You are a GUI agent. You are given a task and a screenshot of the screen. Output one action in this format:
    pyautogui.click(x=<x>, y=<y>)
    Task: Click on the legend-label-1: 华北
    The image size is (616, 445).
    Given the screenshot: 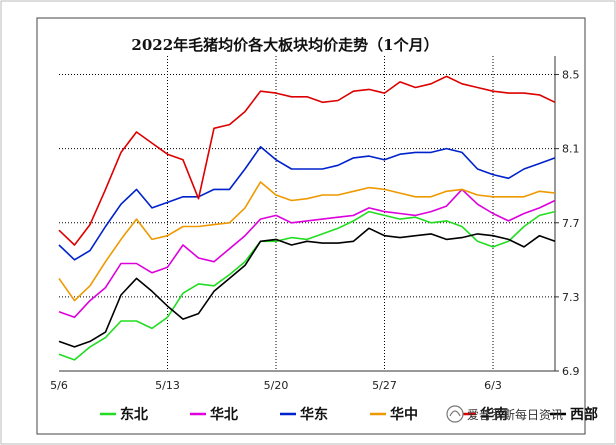 What is the action you would take?
    pyautogui.click(x=224, y=414)
    